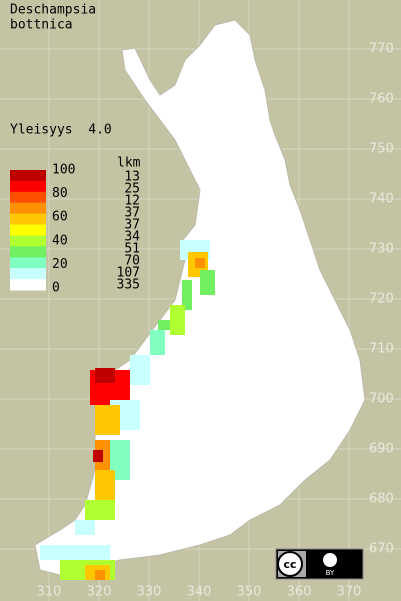 Image resolution: width=401 pixels, height=601 pixels. What do you see at coordinates (349, 592) in the screenshot?
I see `x-axis-label: 370` at bounding box center [349, 592].